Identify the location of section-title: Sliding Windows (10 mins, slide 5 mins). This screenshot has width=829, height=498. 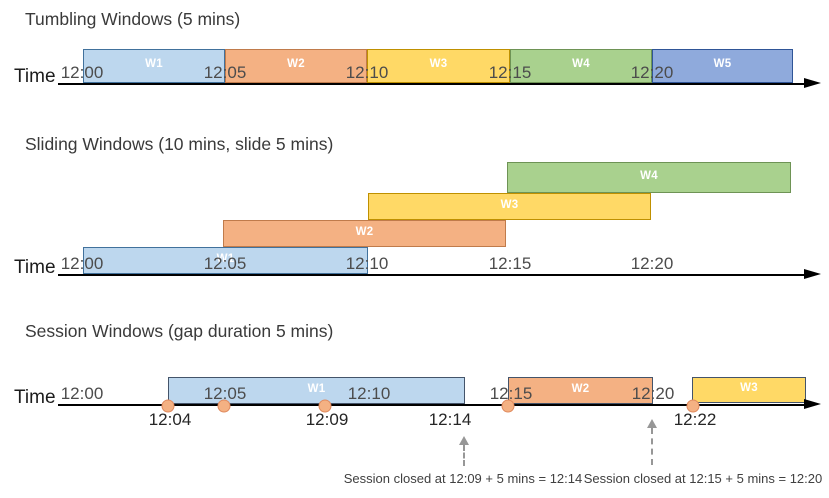
(179, 144).